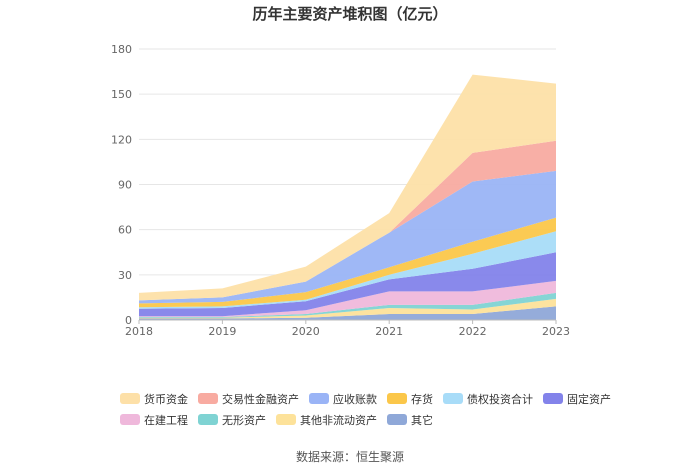 The width and height of the screenshot is (700, 473). What do you see at coordinates (121, 49) in the screenshot?
I see `y-tick-label: 180` at bounding box center [121, 49].